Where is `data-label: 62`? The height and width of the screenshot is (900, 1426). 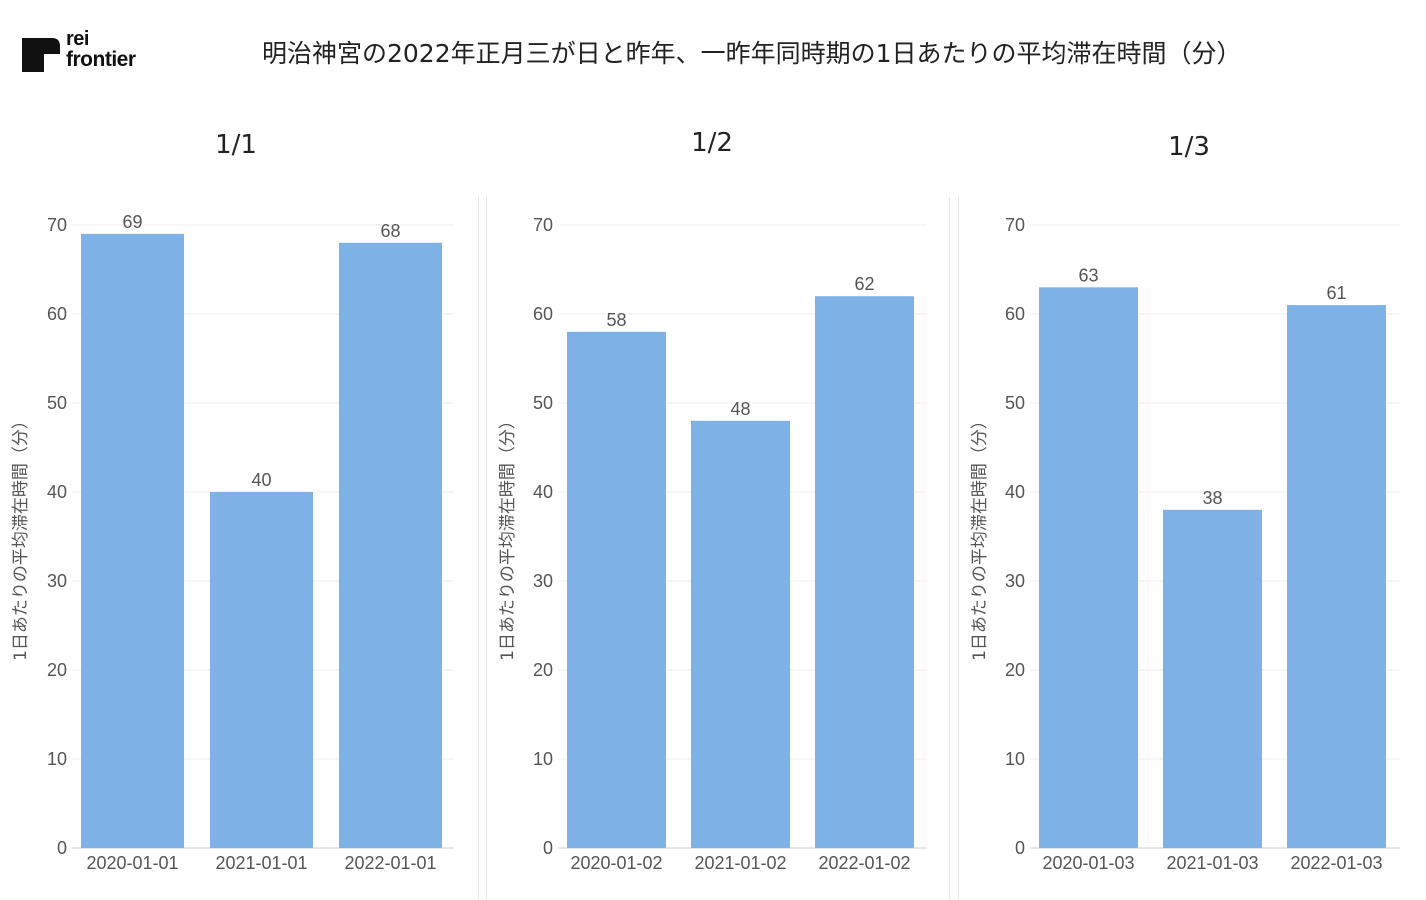
data-label: 62 is located at coordinates (864, 284).